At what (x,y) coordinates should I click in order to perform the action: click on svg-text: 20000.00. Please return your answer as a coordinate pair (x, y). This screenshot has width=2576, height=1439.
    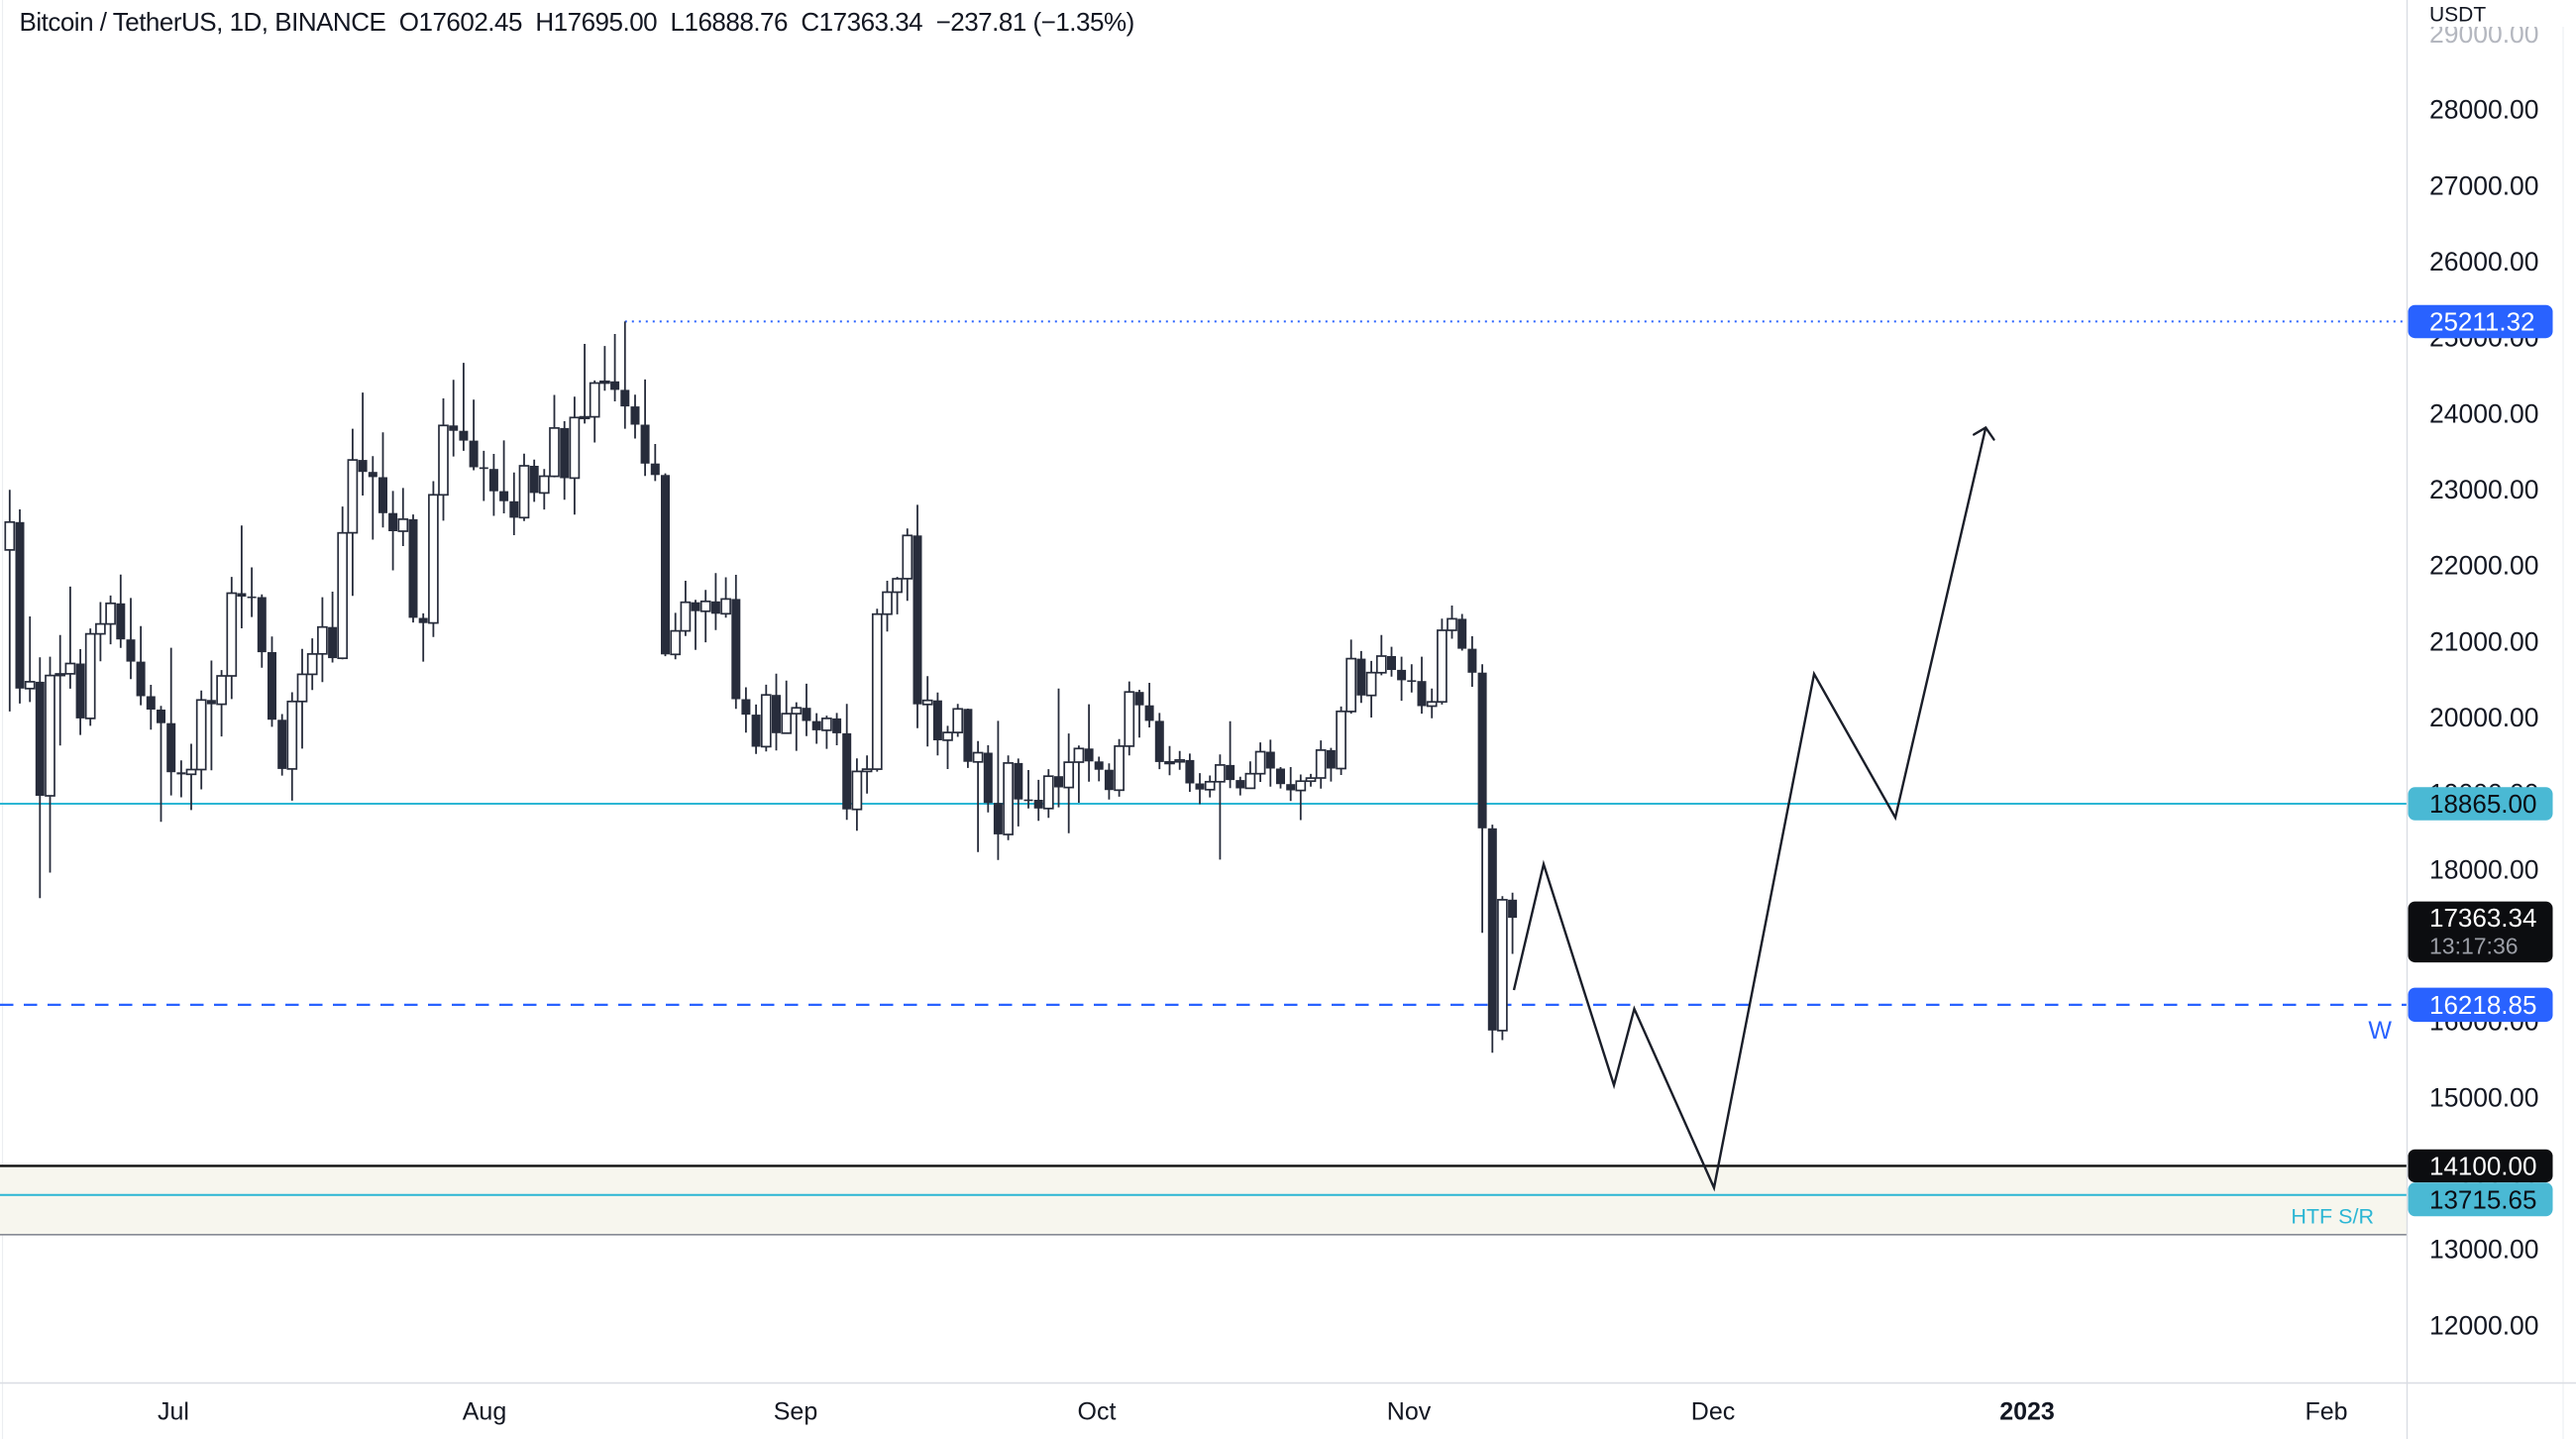
    Looking at the image, I should click on (2484, 717).